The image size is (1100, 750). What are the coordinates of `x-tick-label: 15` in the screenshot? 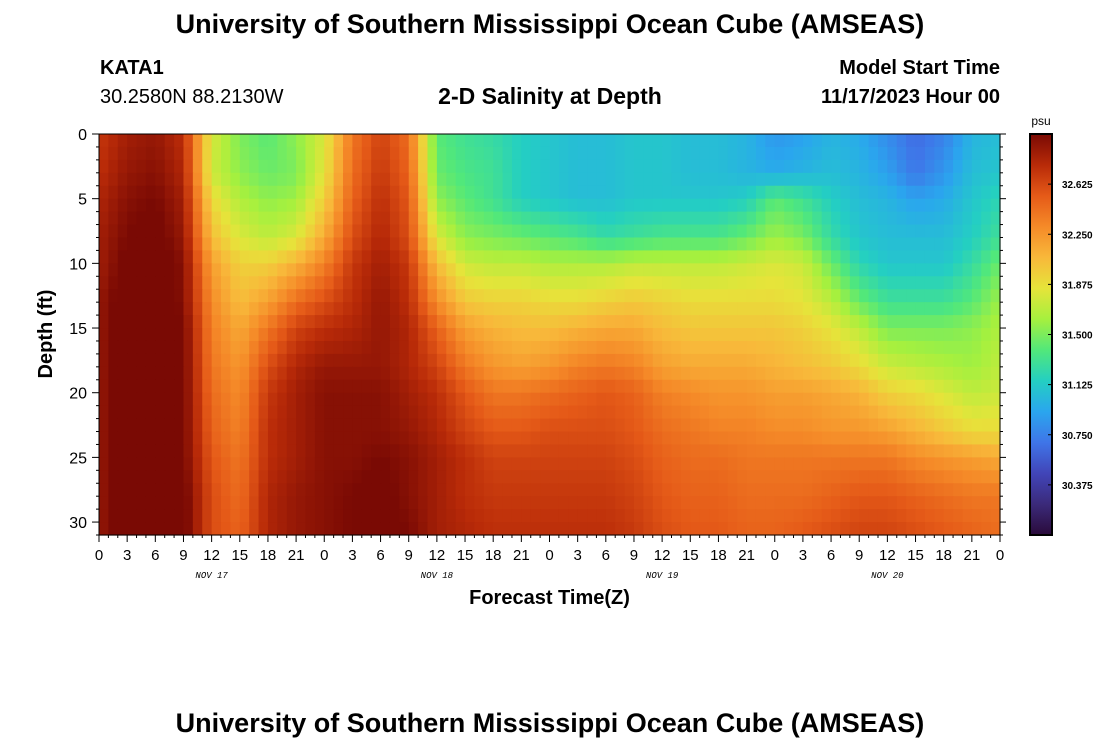 It's located at (465, 555).